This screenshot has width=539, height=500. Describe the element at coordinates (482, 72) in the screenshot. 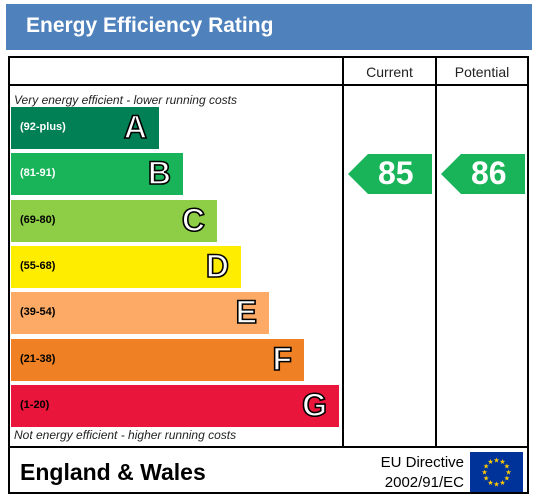

I see `column-header-potential: Potential` at that location.